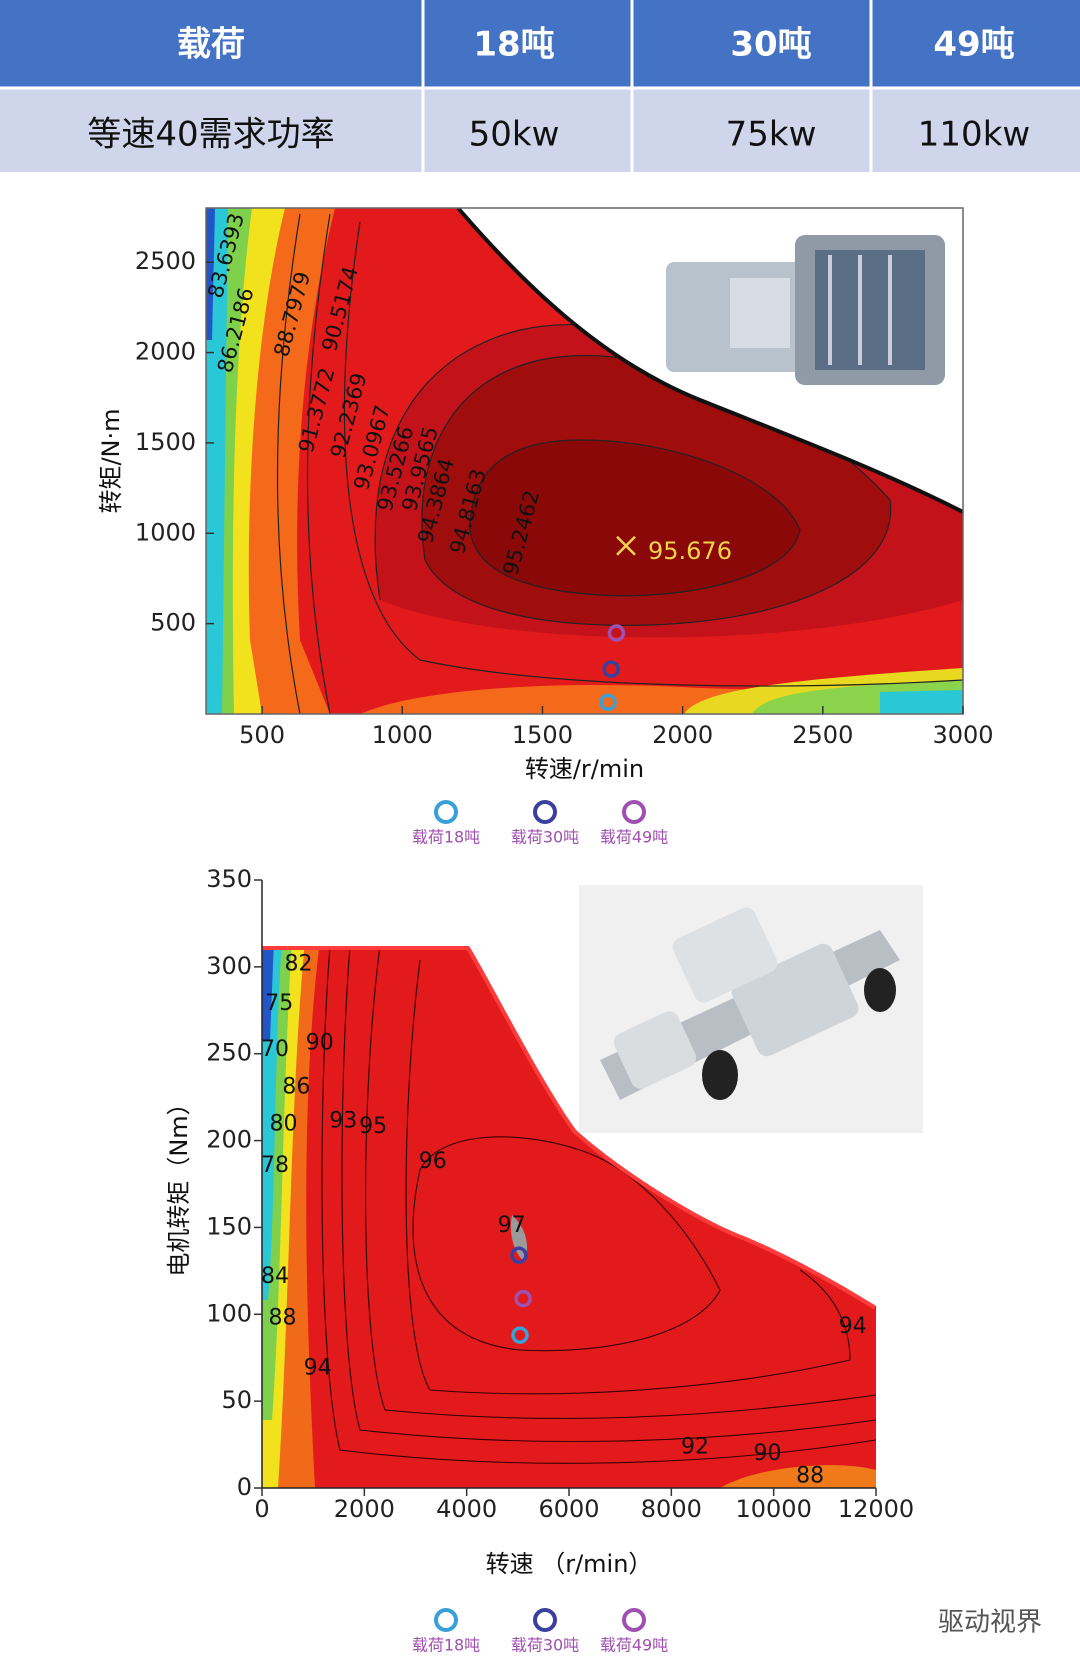  What do you see at coordinates (298, 964) in the screenshot?
I see `contour-label: 82` at bounding box center [298, 964].